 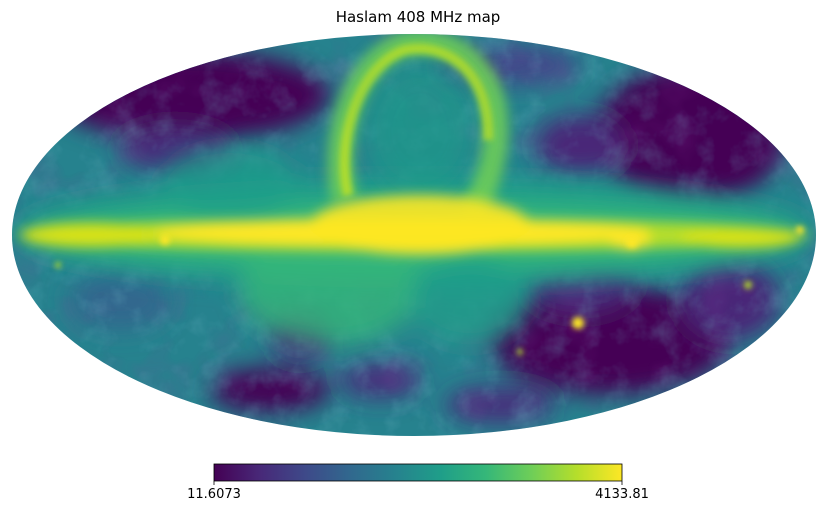 I want to click on map-title: Haslam 408 MHz map, so click(x=418, y=17).